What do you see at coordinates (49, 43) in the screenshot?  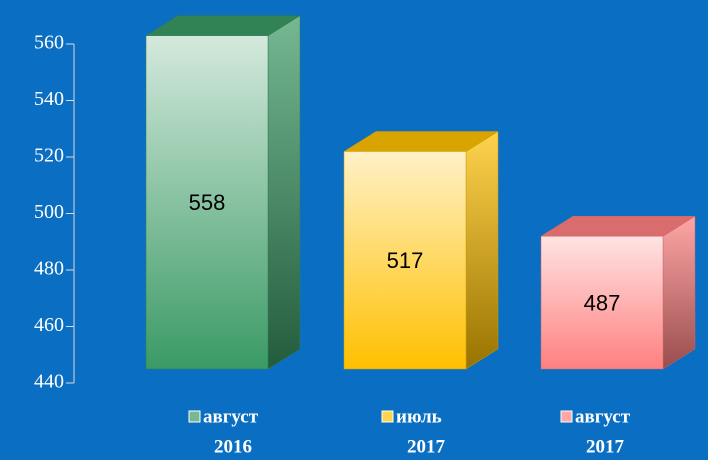 I see `y-tick-label: 560` at bounding box center [49, 43].